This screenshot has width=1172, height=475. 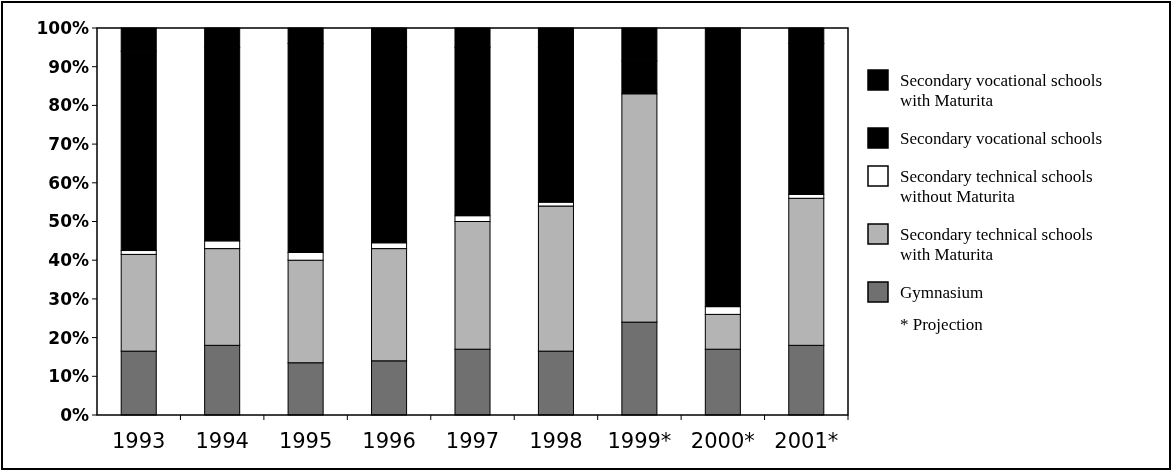 I want to click on y-tick-label: 20%, so click(x=68, y=337).